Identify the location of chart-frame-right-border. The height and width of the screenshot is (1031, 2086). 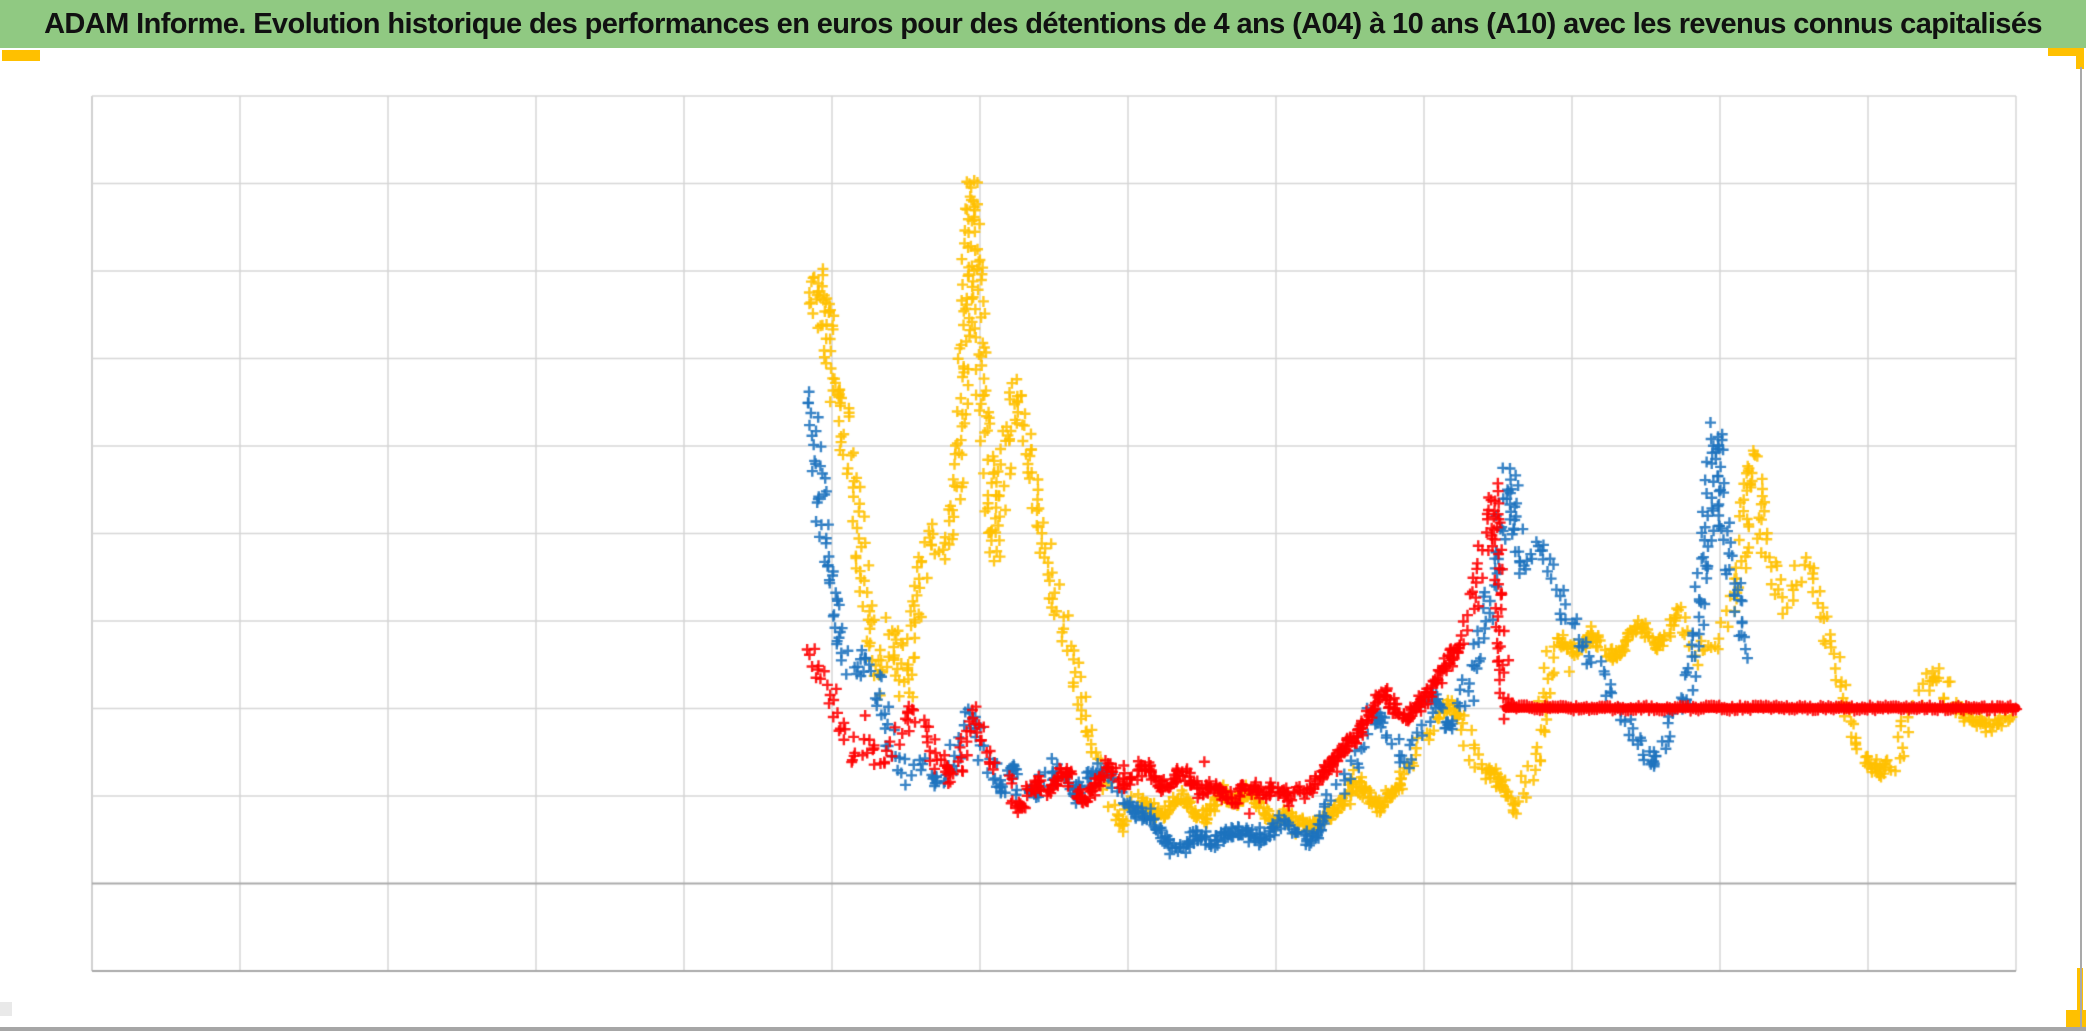
(2081, 547).